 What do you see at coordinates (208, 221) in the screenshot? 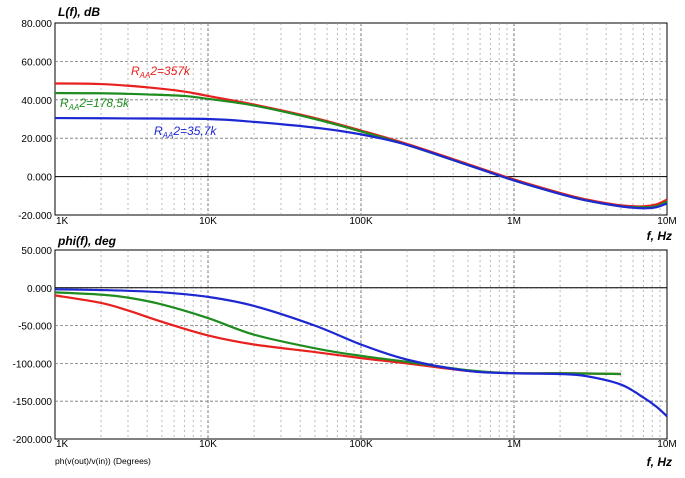
I see `magnitude-x-tick-label: 10K` at bounding box center [208, 221].